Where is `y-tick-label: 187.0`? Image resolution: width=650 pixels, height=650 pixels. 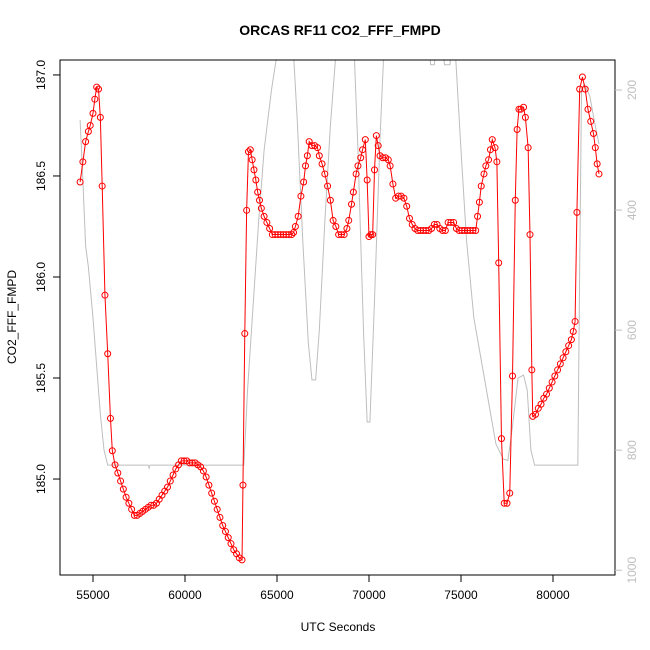
y-tick-label: 187.0 is located at coordinates (41, 75).